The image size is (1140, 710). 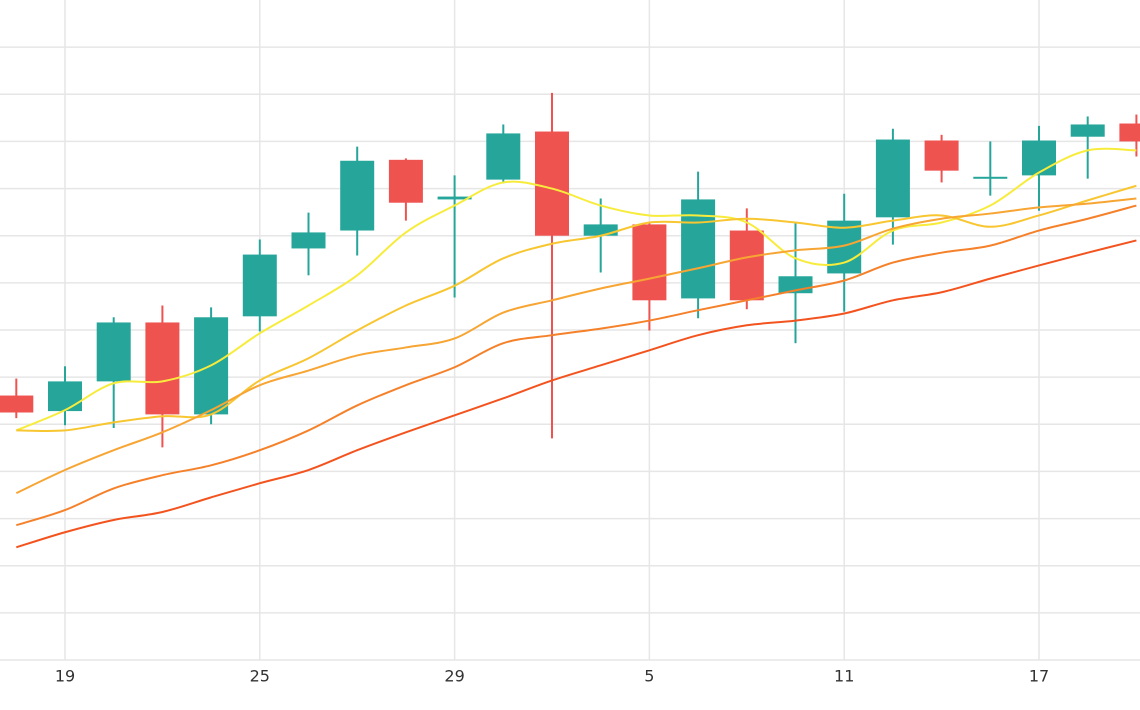 What do you see at coordinates (65, 676) in the screenshot?
I see `x-tick-label: 19` at bounding box center [65, 676].